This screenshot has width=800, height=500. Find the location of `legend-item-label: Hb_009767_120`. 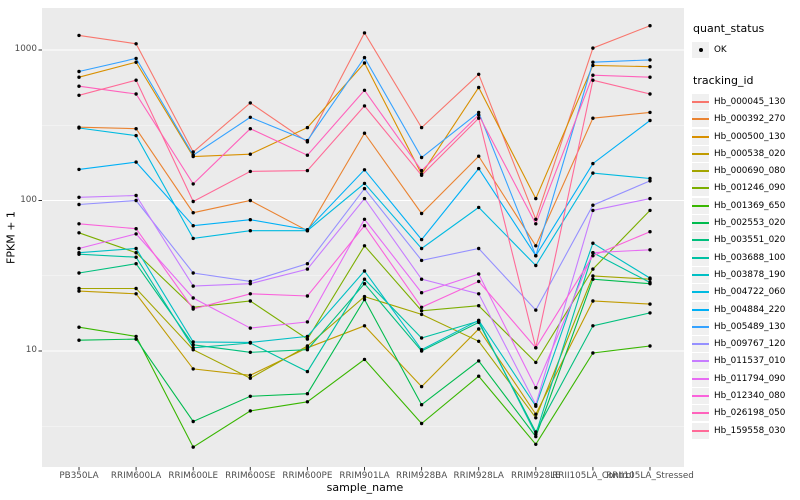

legend-item-label: Hb_009767_120 is located at coordinates (750, 344).